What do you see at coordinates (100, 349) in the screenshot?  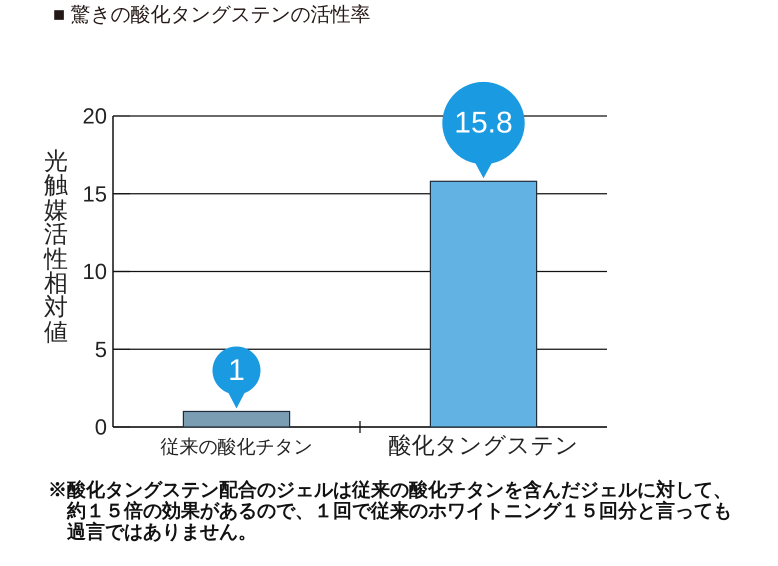 I see `y-tick-label: 5` at bounding box center [100, 349].